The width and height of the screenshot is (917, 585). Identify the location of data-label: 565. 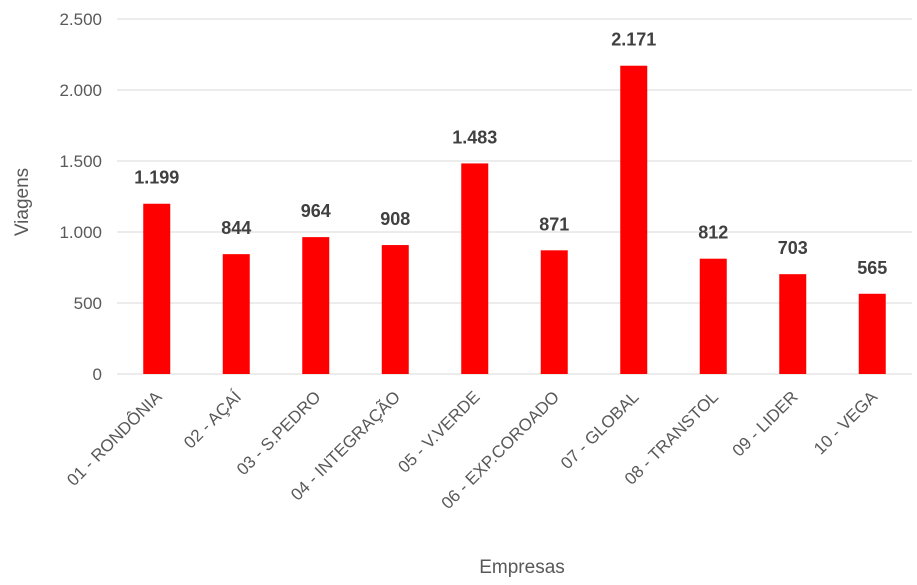
(872, 268).